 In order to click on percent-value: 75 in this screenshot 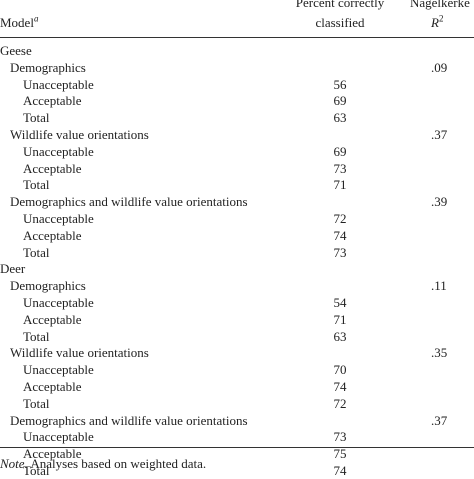, I will do `click(340, 454)`.